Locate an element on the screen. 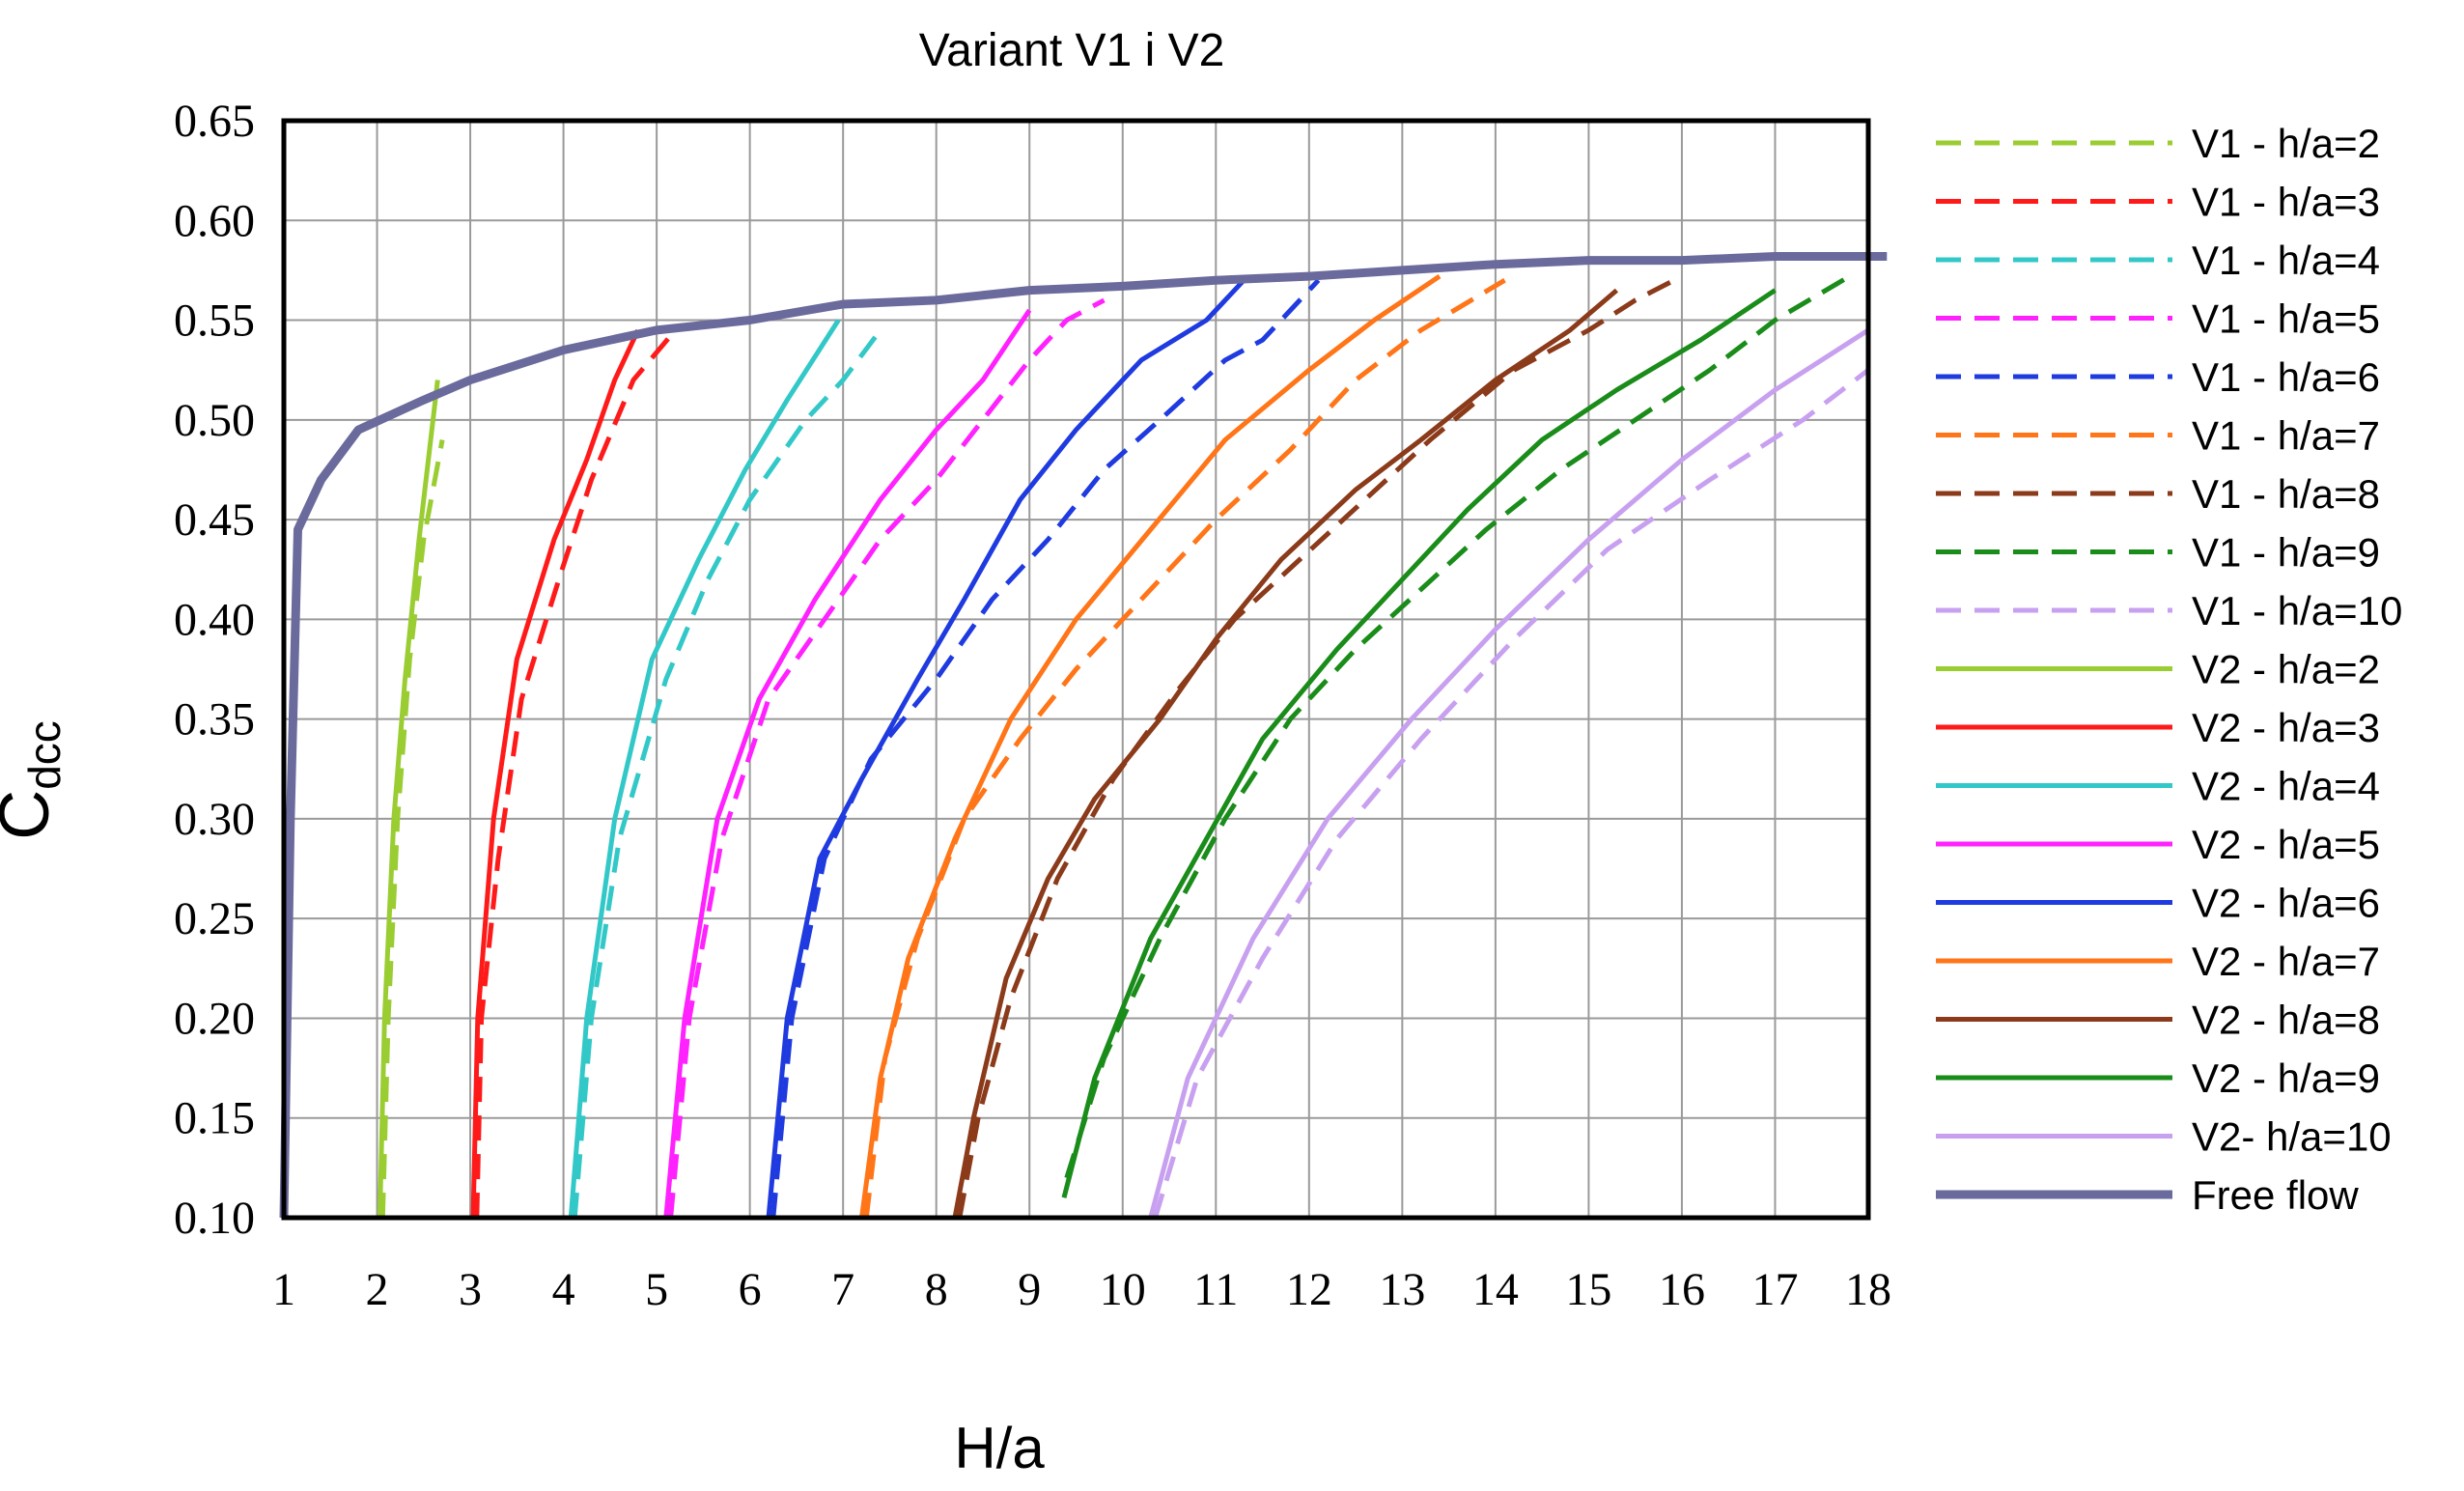 Image resolution: width=2464 pixels, height=1491 pixels. y-tick-label: 0.60 is located at coordinates (215, 220).